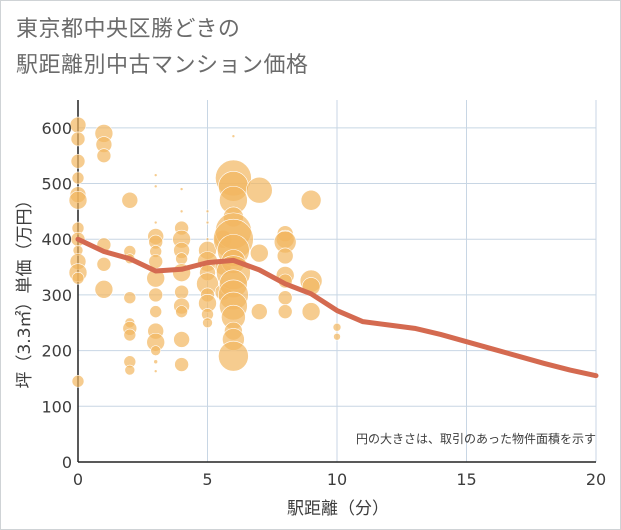 The width and height of the screenshot is (621, 530). Describe the element at coordinates (25, 289) in the screenshot. I see `y-axis-title: 坪（3.3㎡）単価（万円）` at that location.